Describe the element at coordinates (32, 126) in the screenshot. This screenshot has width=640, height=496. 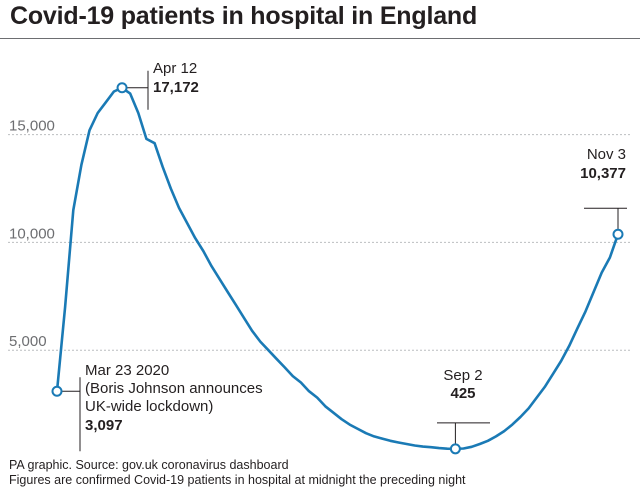
I see `y-tick-label: 15,000` at that location.